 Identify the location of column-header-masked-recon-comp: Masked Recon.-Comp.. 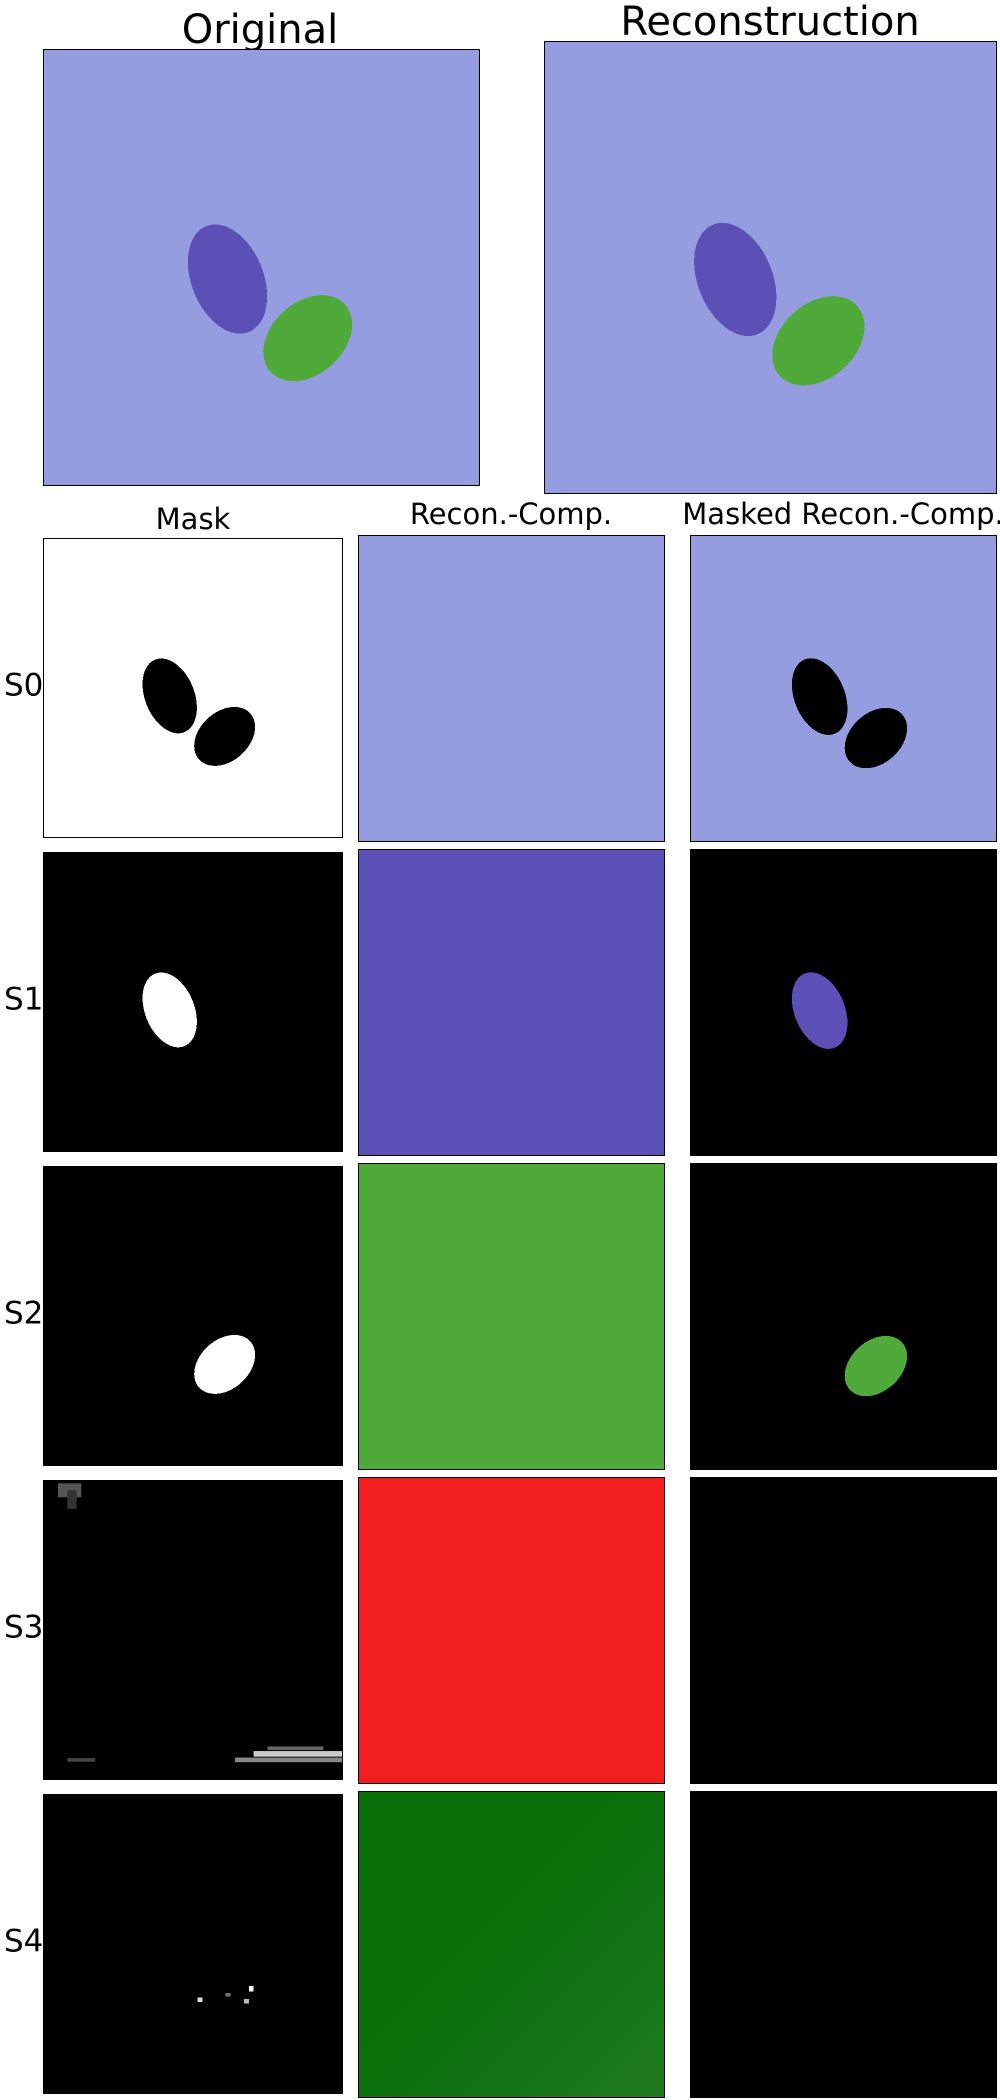
(841, 514).